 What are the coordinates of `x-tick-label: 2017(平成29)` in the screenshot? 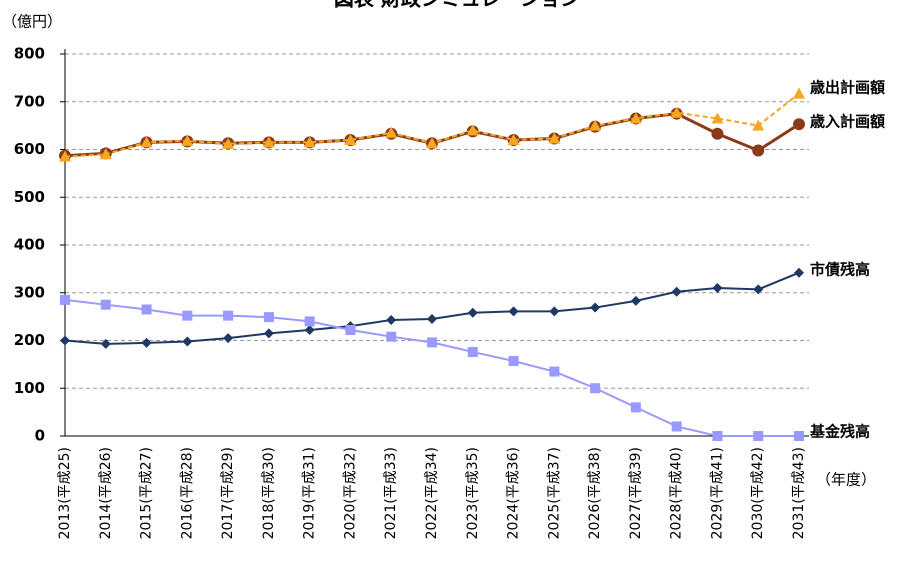 It's located at (228, 493).